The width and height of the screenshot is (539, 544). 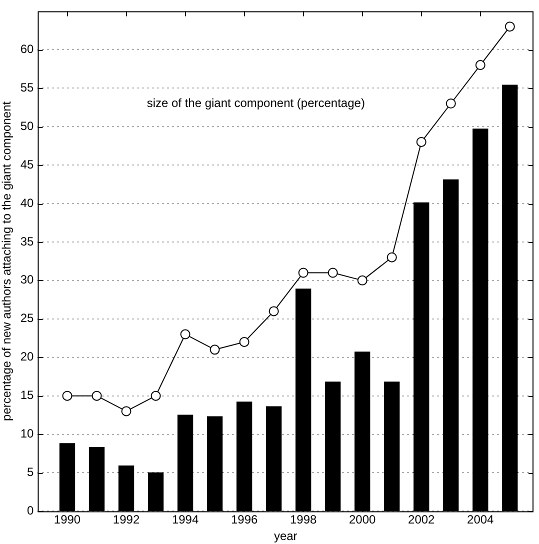 What do you see at coordinates (422, 519) in the screenshot?
I see `x-tick-label: 2002` at bounding box center [422, 519].